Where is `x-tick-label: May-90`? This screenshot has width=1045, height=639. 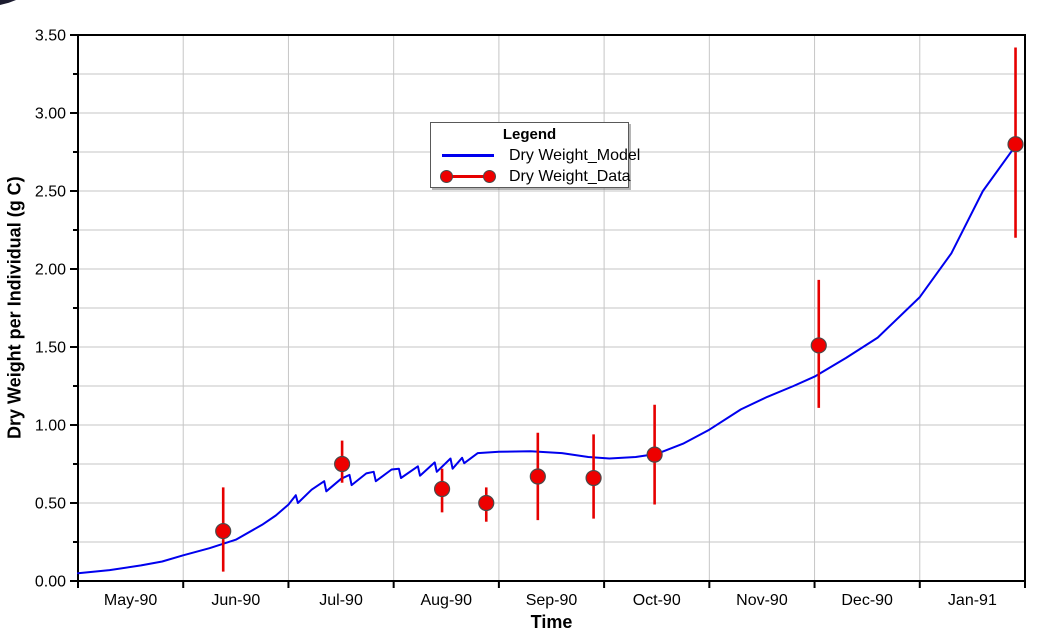 x-tick-label: May-90 is located at coordinates (130, 600).